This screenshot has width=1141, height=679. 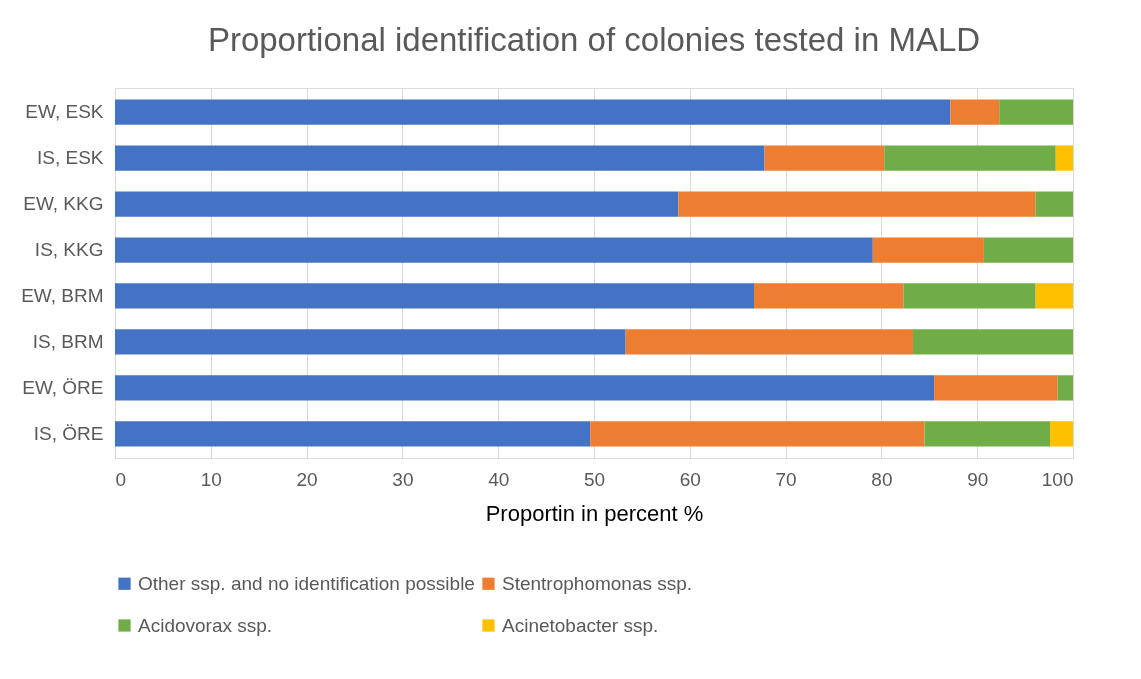 I want to click on x-tick-label: 50, so click(x=594, y=479).